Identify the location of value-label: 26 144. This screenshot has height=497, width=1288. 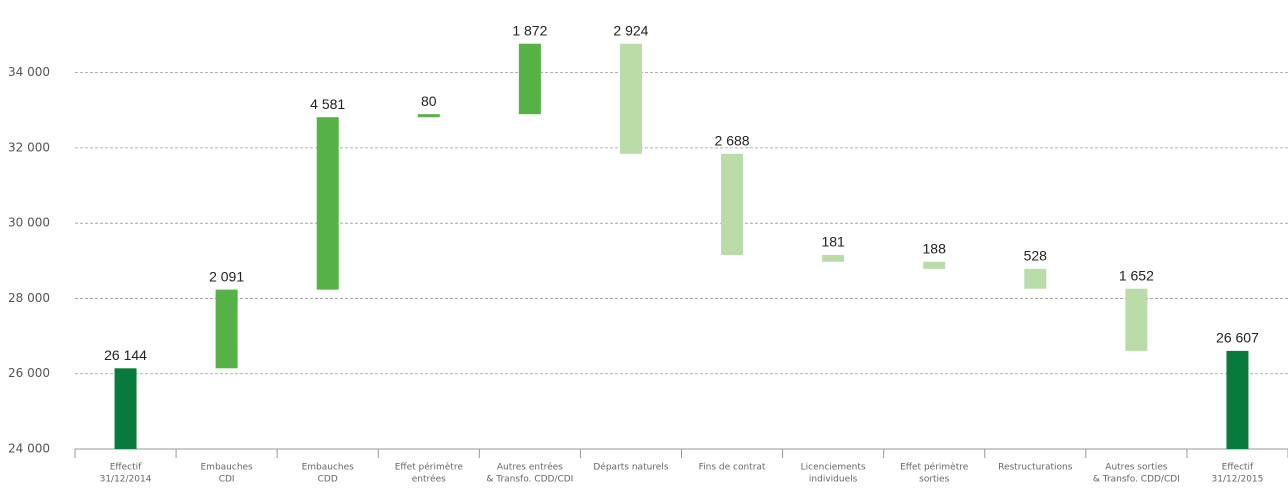
(125, 355).